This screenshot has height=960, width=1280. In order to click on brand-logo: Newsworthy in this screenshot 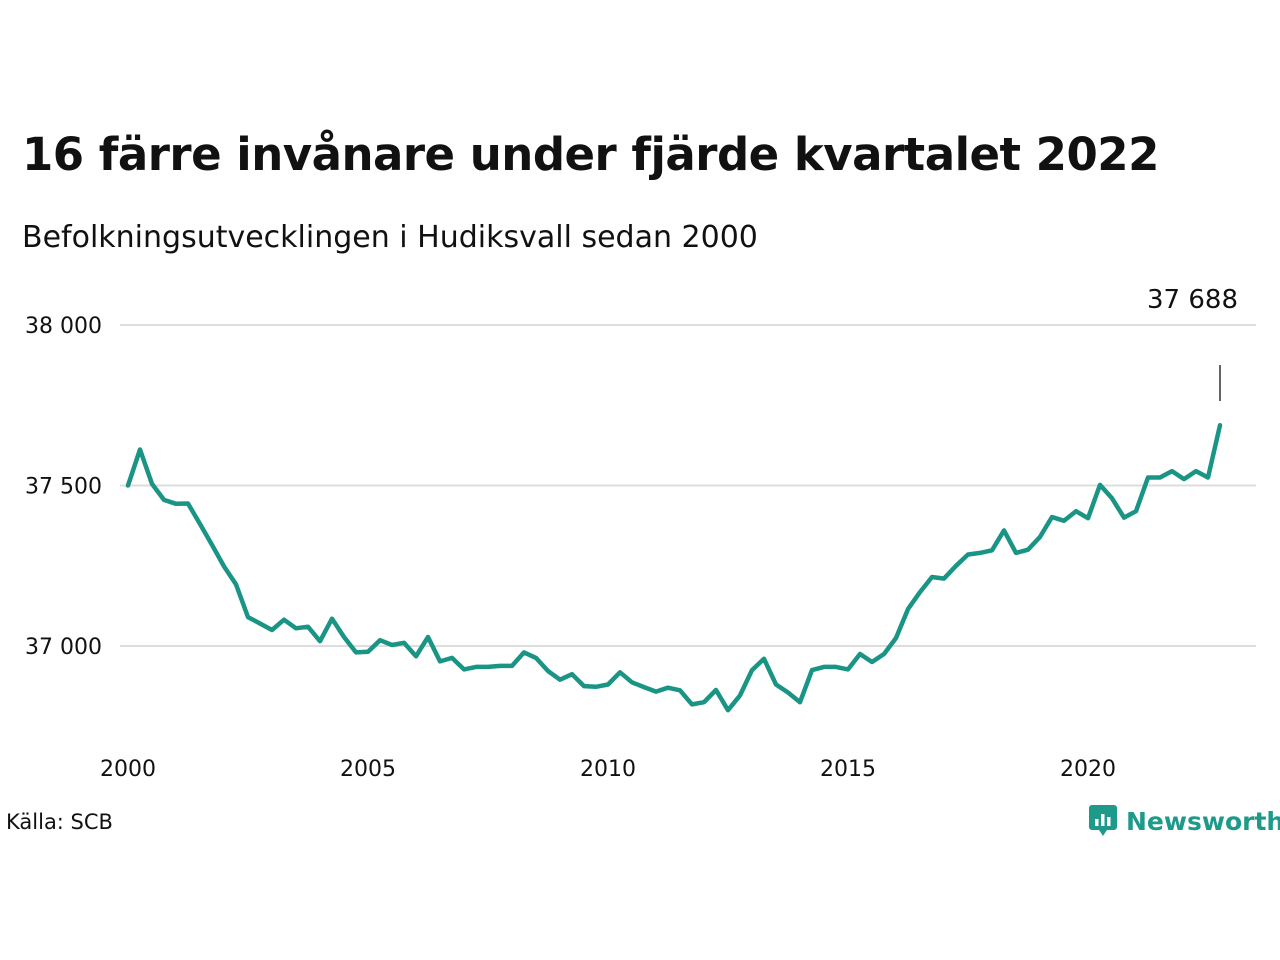, I will do `click(1184, 821)`.